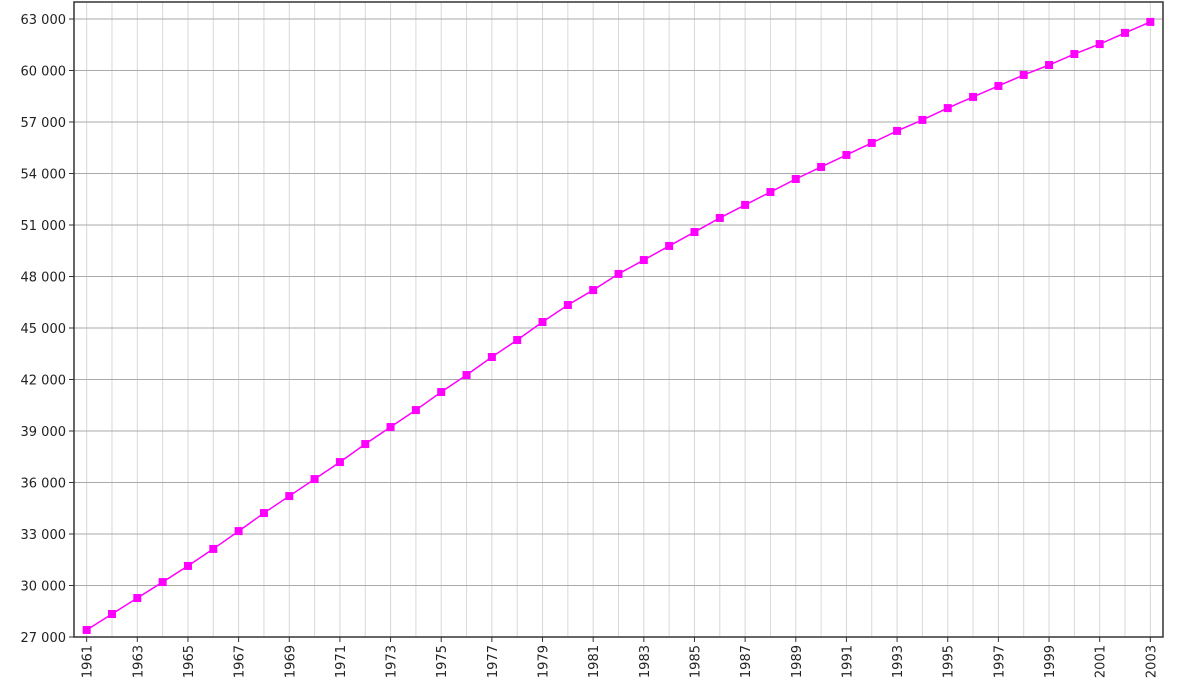 Image resolution: width=1200 pixels, height=698 pixels. I want to click on x-tick-label: 1973, so click(392, 661).